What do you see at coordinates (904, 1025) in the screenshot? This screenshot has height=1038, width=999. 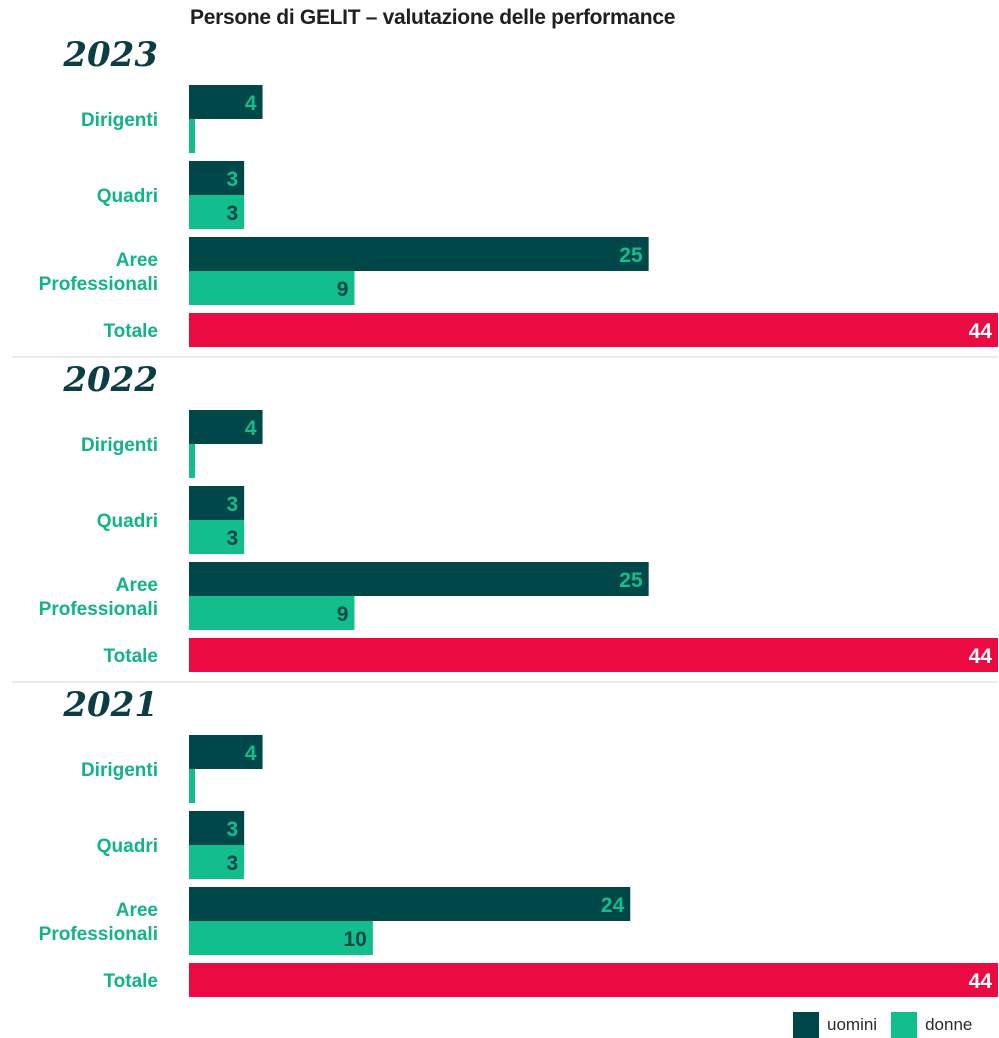 I see `legend-swatch-donne` at bounding box center [904, 1025].